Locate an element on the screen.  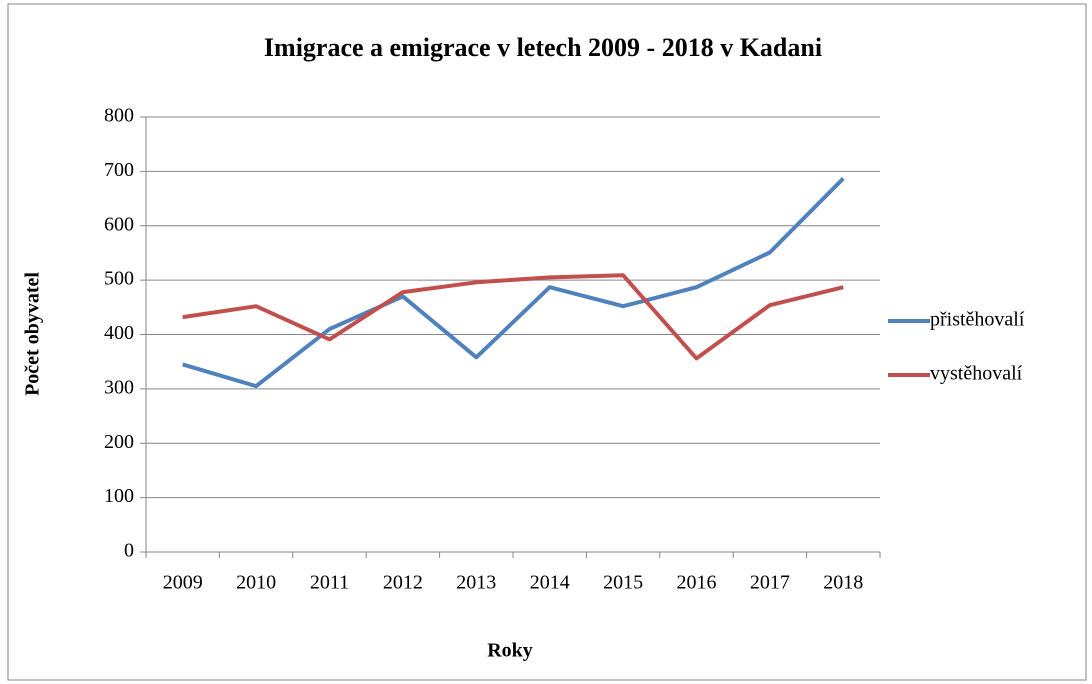
x-tick-label: 2009 is located at coordinates (183, 583).